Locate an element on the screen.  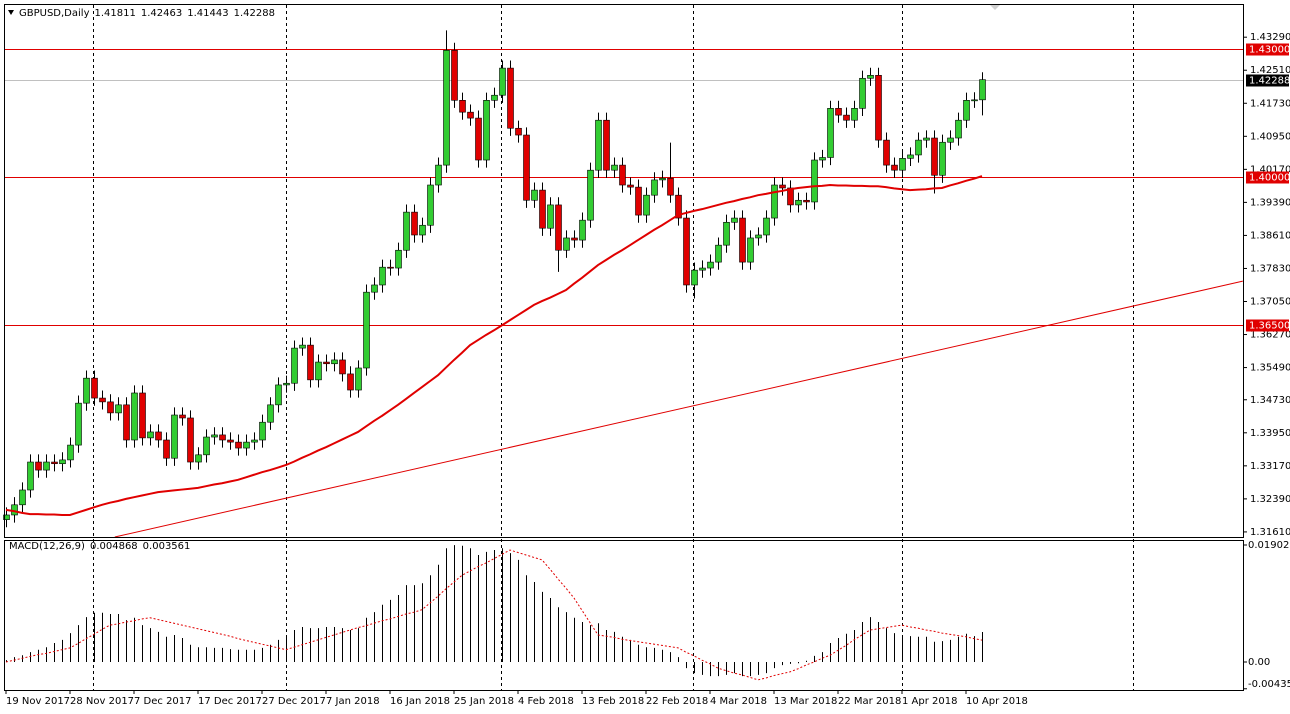
menu-arrow is located at coordinates (11, 12).